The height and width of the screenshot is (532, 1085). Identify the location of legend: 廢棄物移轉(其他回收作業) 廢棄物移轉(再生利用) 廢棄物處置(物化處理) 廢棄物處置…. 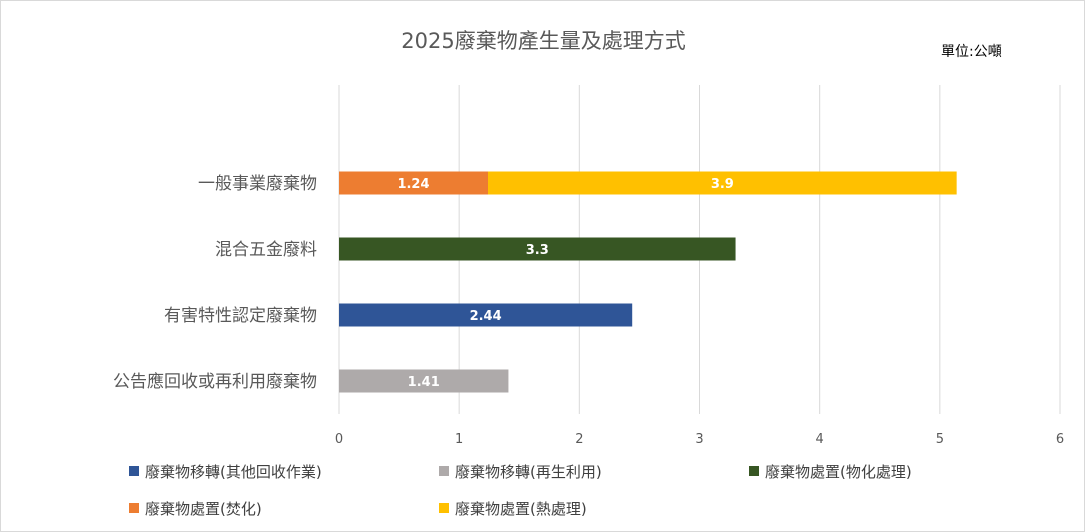
(599, 493).